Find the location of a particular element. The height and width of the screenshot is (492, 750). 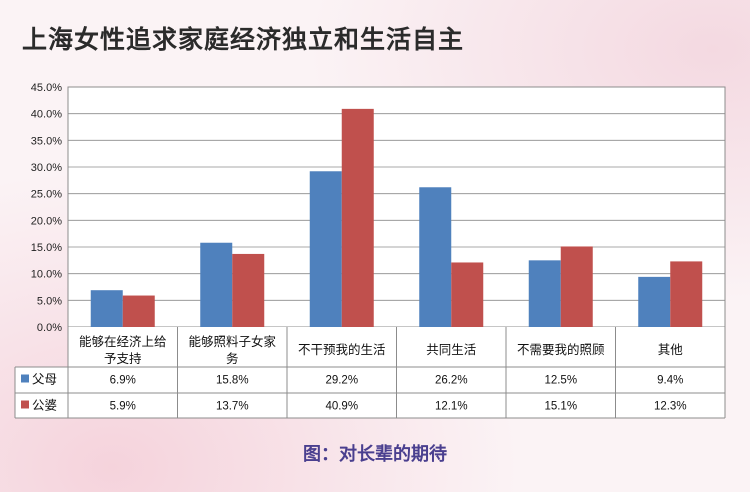

category-label: 不需要我的照顾 is located at coordinates (561, 349).